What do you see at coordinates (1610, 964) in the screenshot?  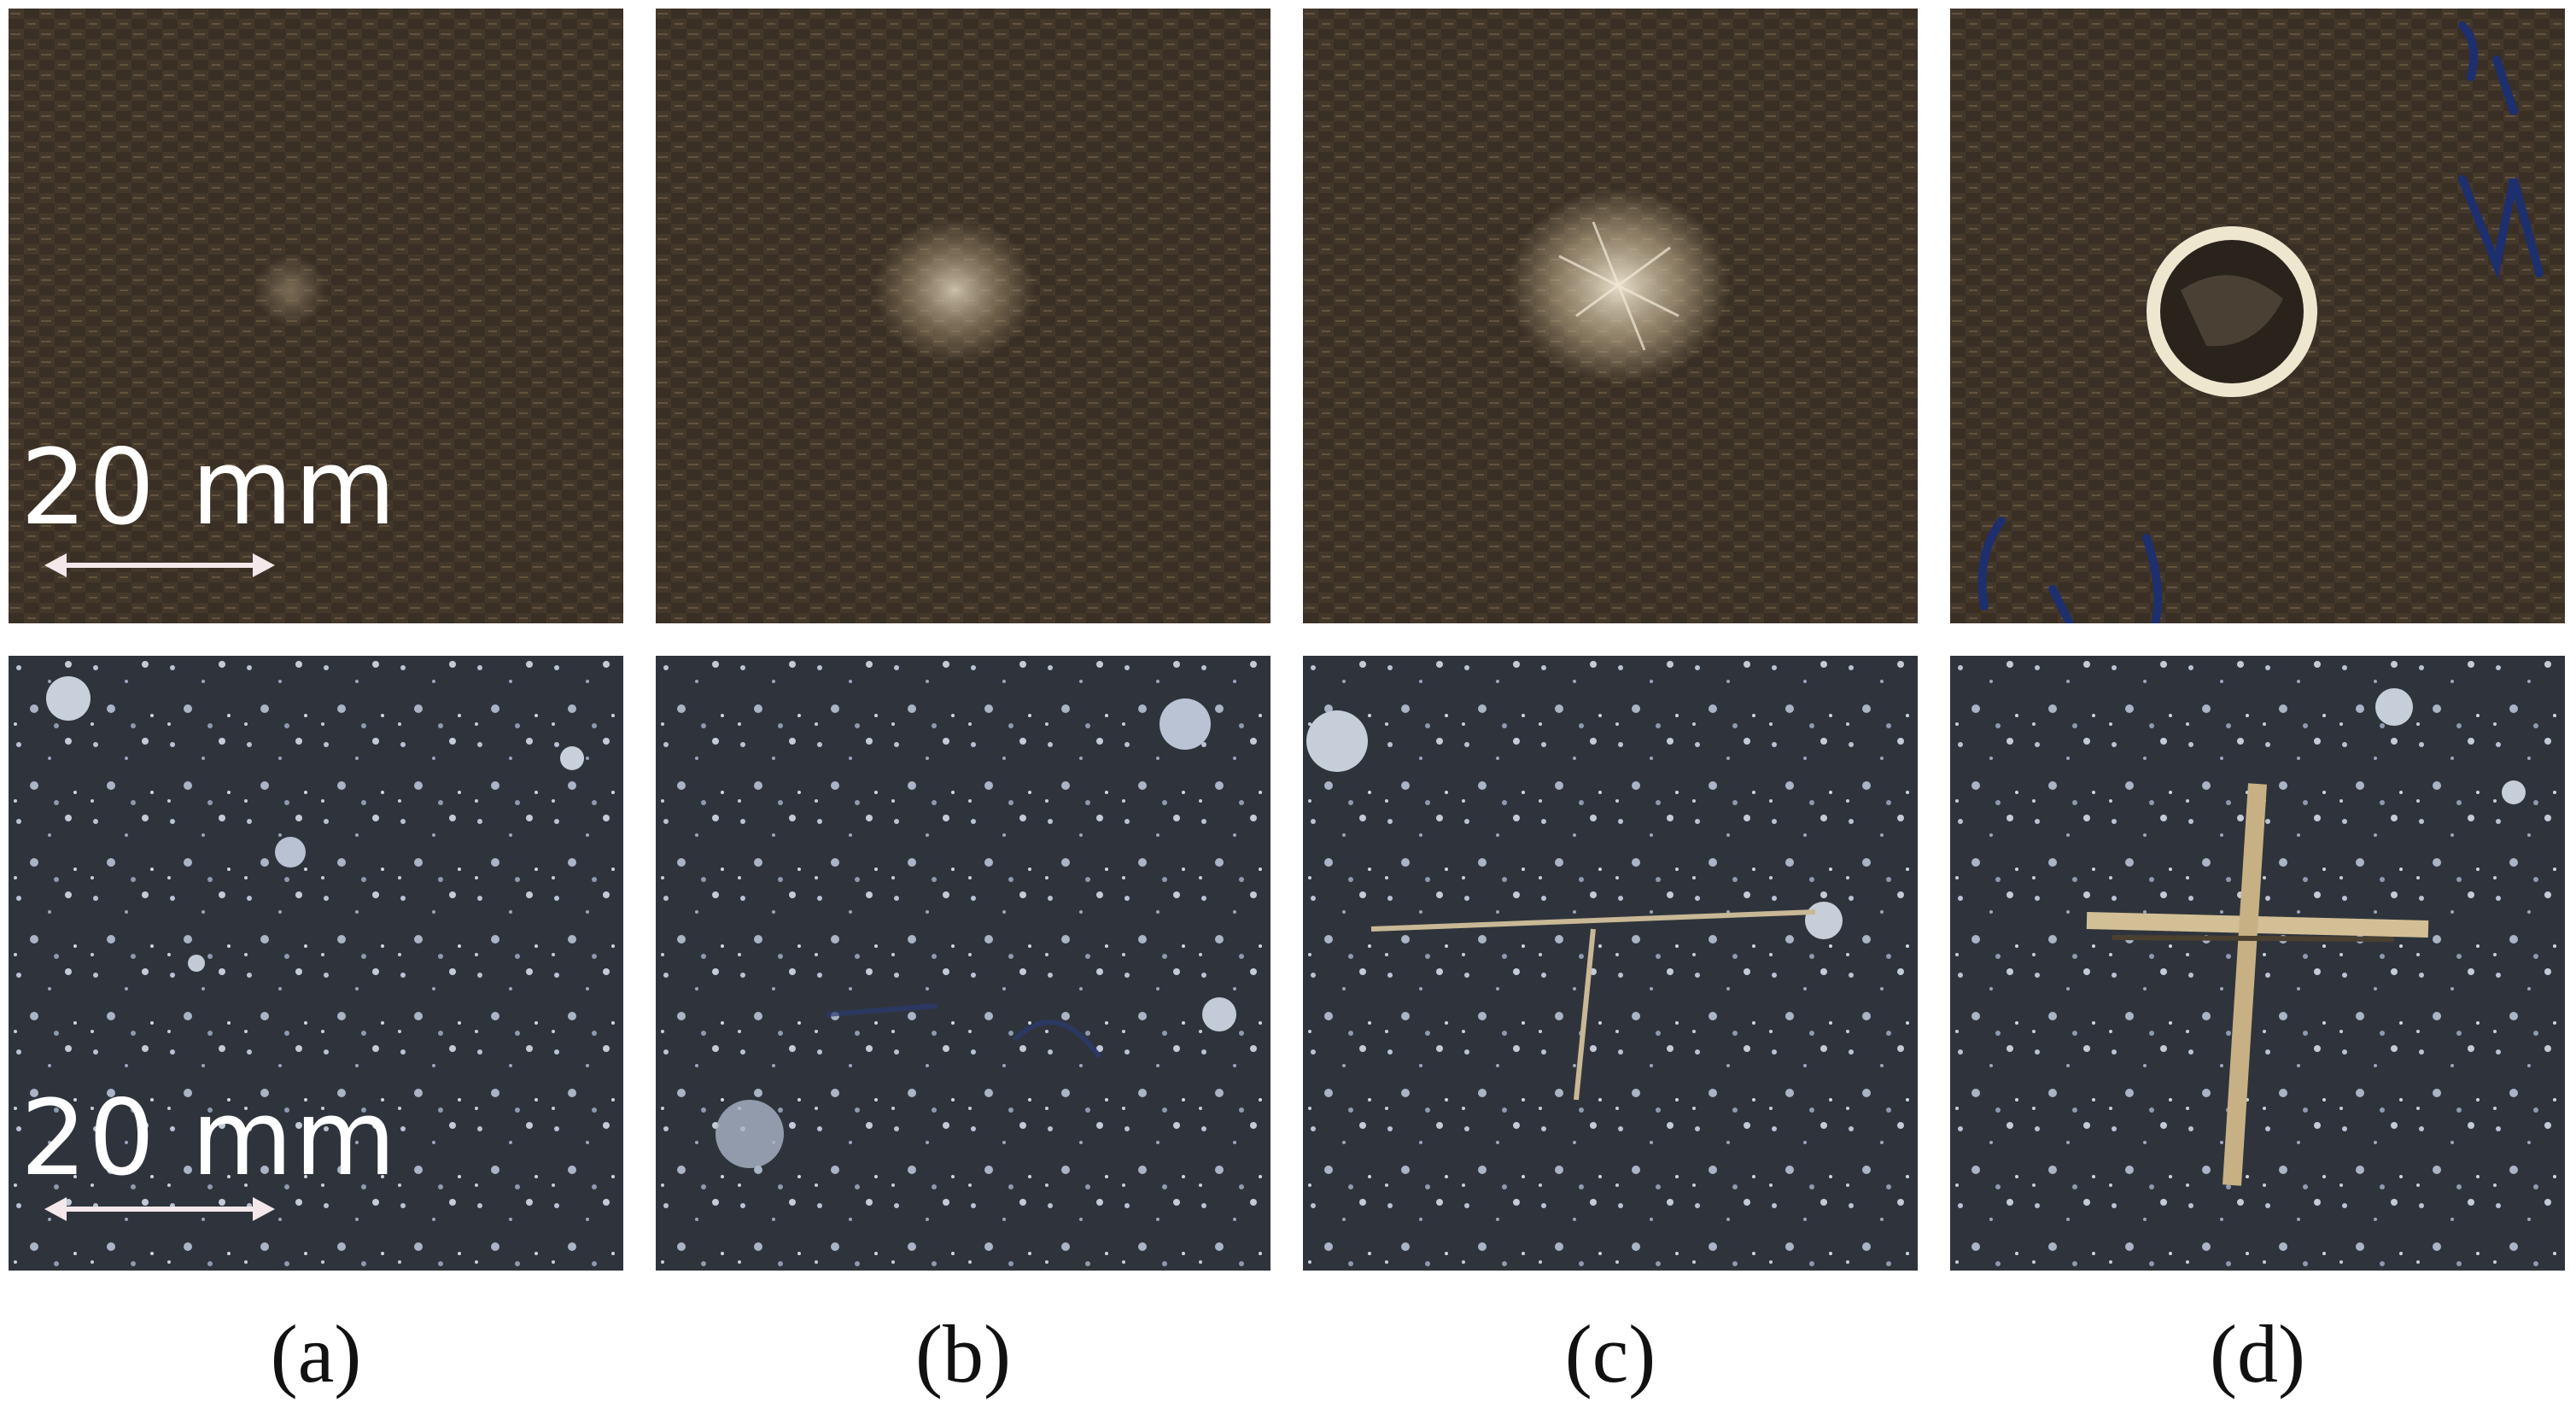 I see `photo-panel-bottom-c` at bounding box center [1610, 964].